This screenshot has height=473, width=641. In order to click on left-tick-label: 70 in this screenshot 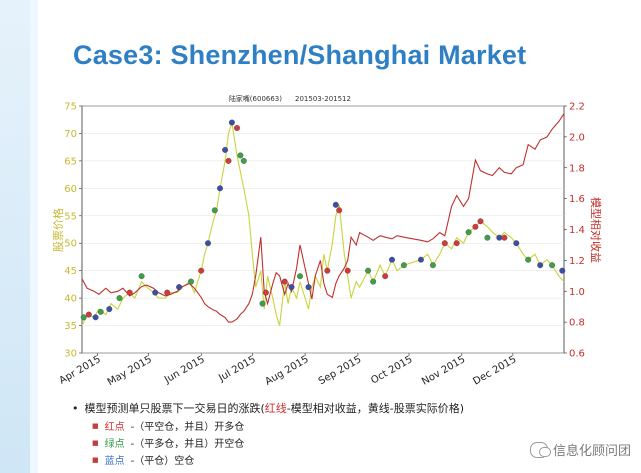, I will do `click(70, 134)`.